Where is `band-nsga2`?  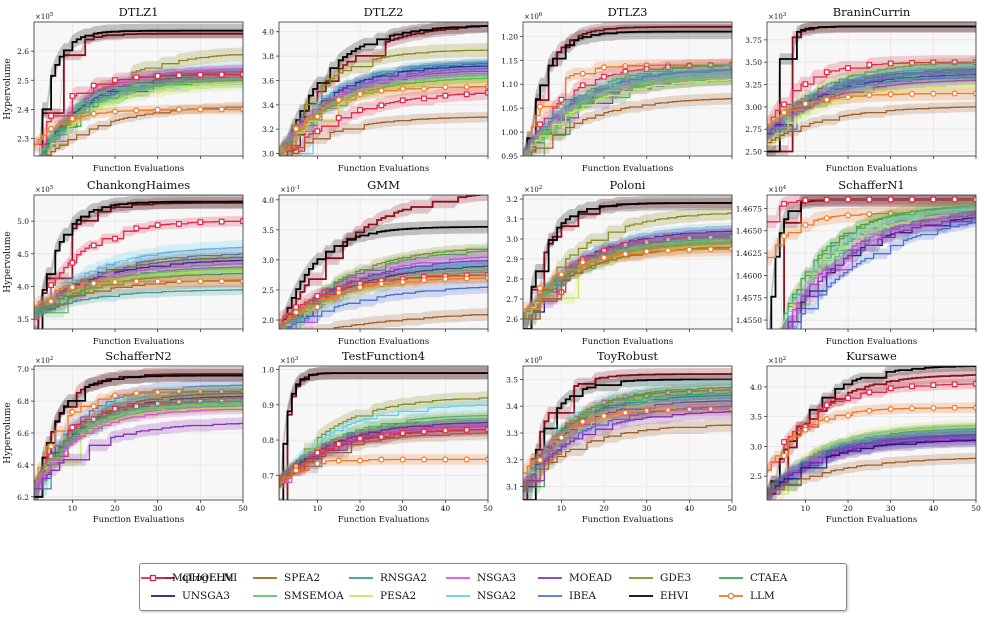
band-nsga2 is located at coordinates (383, 106).